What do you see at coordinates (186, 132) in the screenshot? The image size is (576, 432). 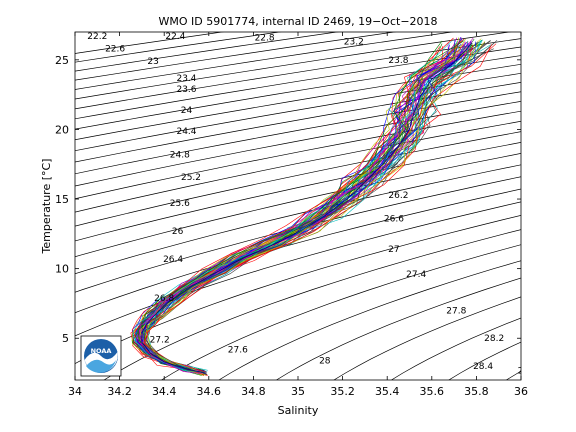 I see `isopycnal-label: 24.4` at bounding box center [186, 132].